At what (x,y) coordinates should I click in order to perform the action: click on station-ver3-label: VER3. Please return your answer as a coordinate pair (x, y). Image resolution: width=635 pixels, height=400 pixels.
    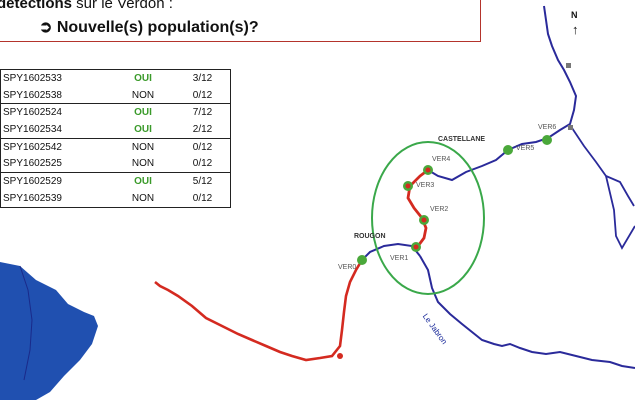
    Looking at the image, I should click on (425, 185).